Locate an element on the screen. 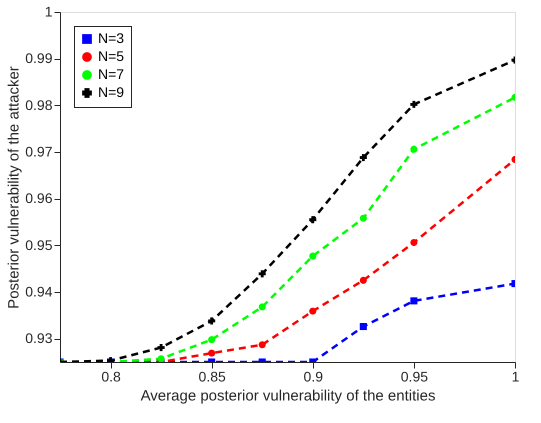 The height and width of the screenshot is (423, 541). x-tick-label: 0.9 is located at coordinates (314, 376).